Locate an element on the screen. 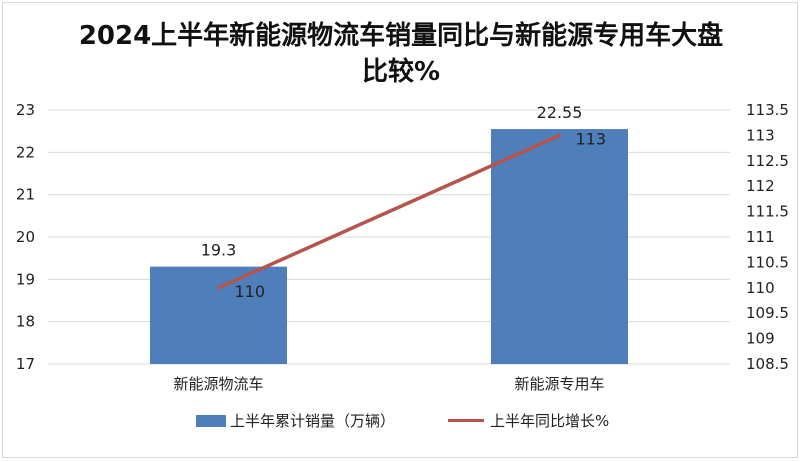 The image size is (802, 462). y-left-tick-label: 22 is located at coordinates (25, 152).